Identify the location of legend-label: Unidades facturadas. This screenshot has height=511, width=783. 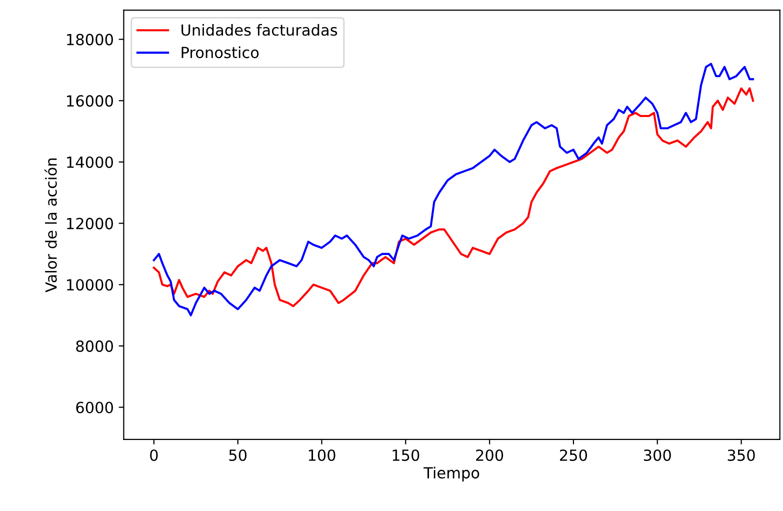
(260, 30).